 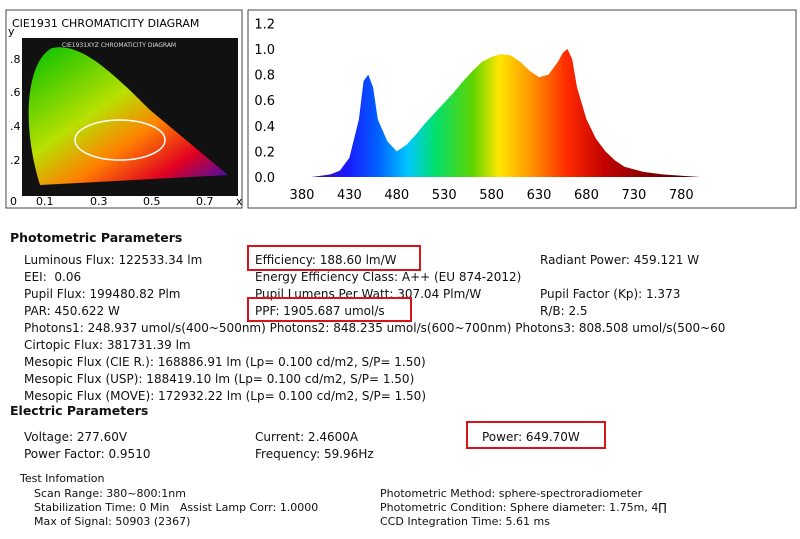 I want to click on y-tick-label: 0.2, so click(x=264, y=152).